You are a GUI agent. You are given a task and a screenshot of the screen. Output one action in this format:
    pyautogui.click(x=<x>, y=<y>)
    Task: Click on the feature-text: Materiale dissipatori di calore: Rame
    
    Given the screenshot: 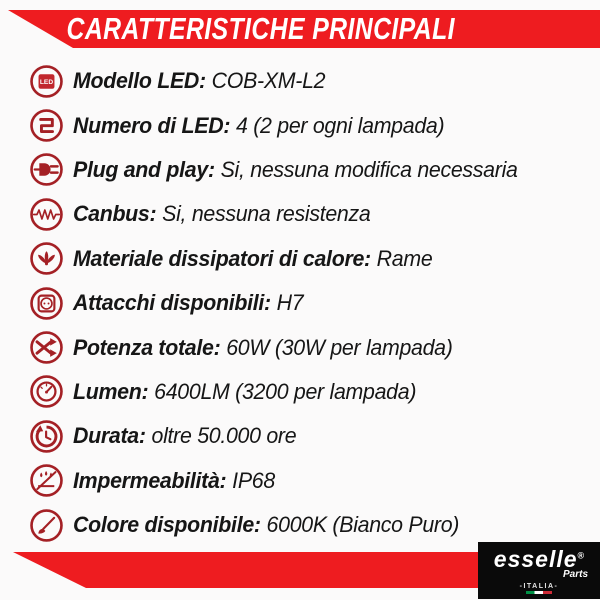 What is the action you would take?
    pyautogui.click(x=253, y=258)
    